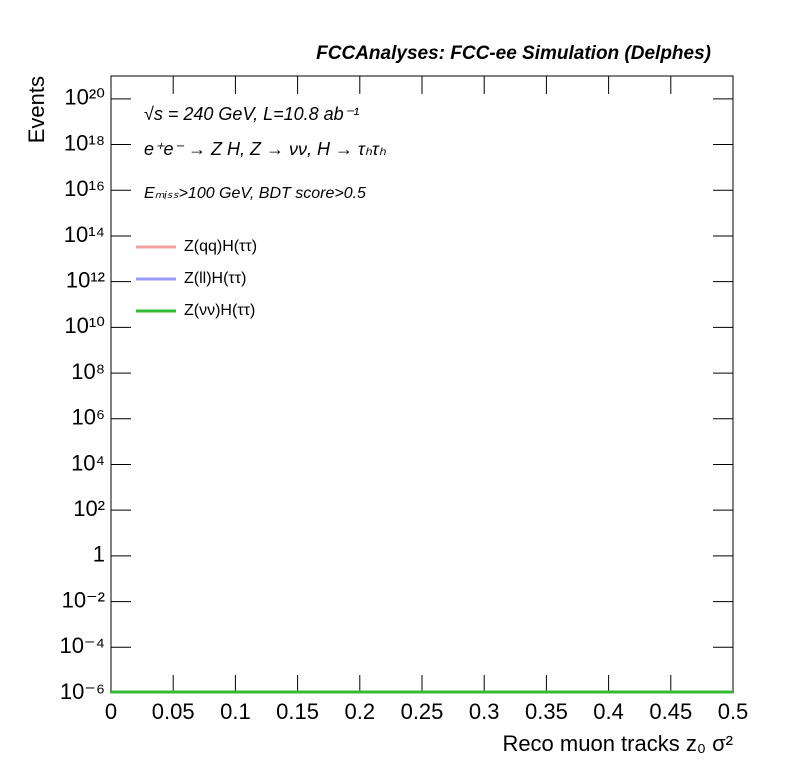 Image resolution: width=796 pixels, height=772 pixels. I want to click on y-tick-label: 10¹⁴, so click(84, 234).